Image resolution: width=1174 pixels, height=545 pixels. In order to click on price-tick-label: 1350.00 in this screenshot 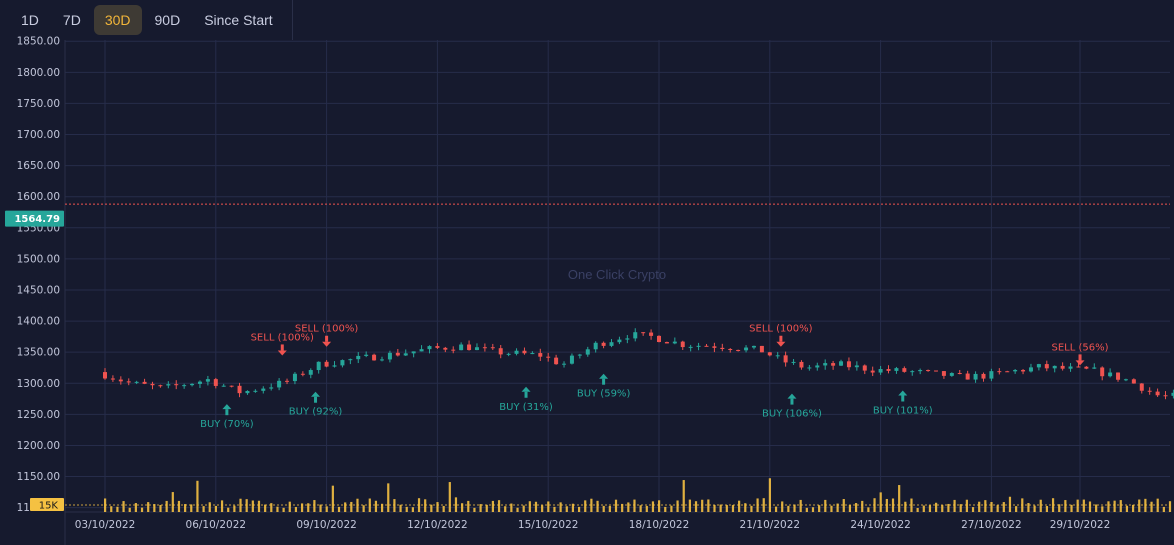, I will do `click(38, 353)`.